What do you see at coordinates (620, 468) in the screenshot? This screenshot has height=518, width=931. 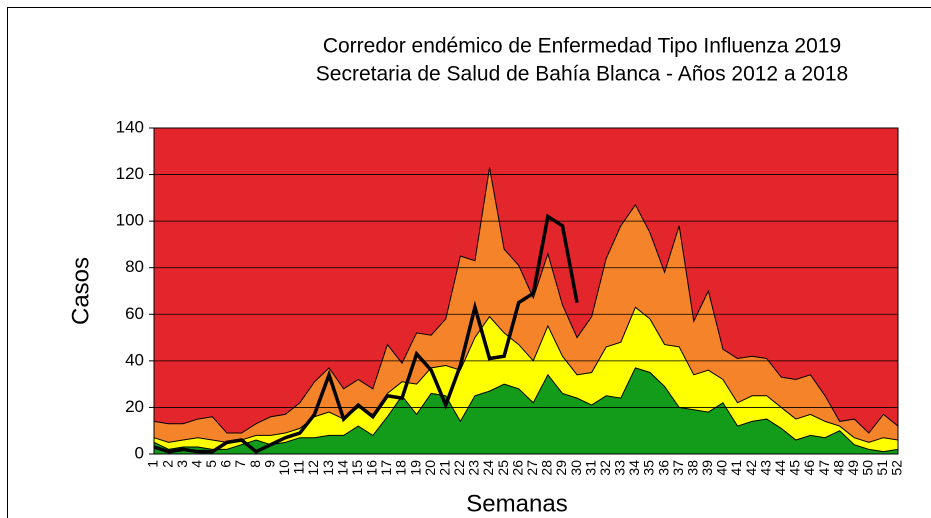 I see `x-tick-label: 33` at bounding box center [620, 468].